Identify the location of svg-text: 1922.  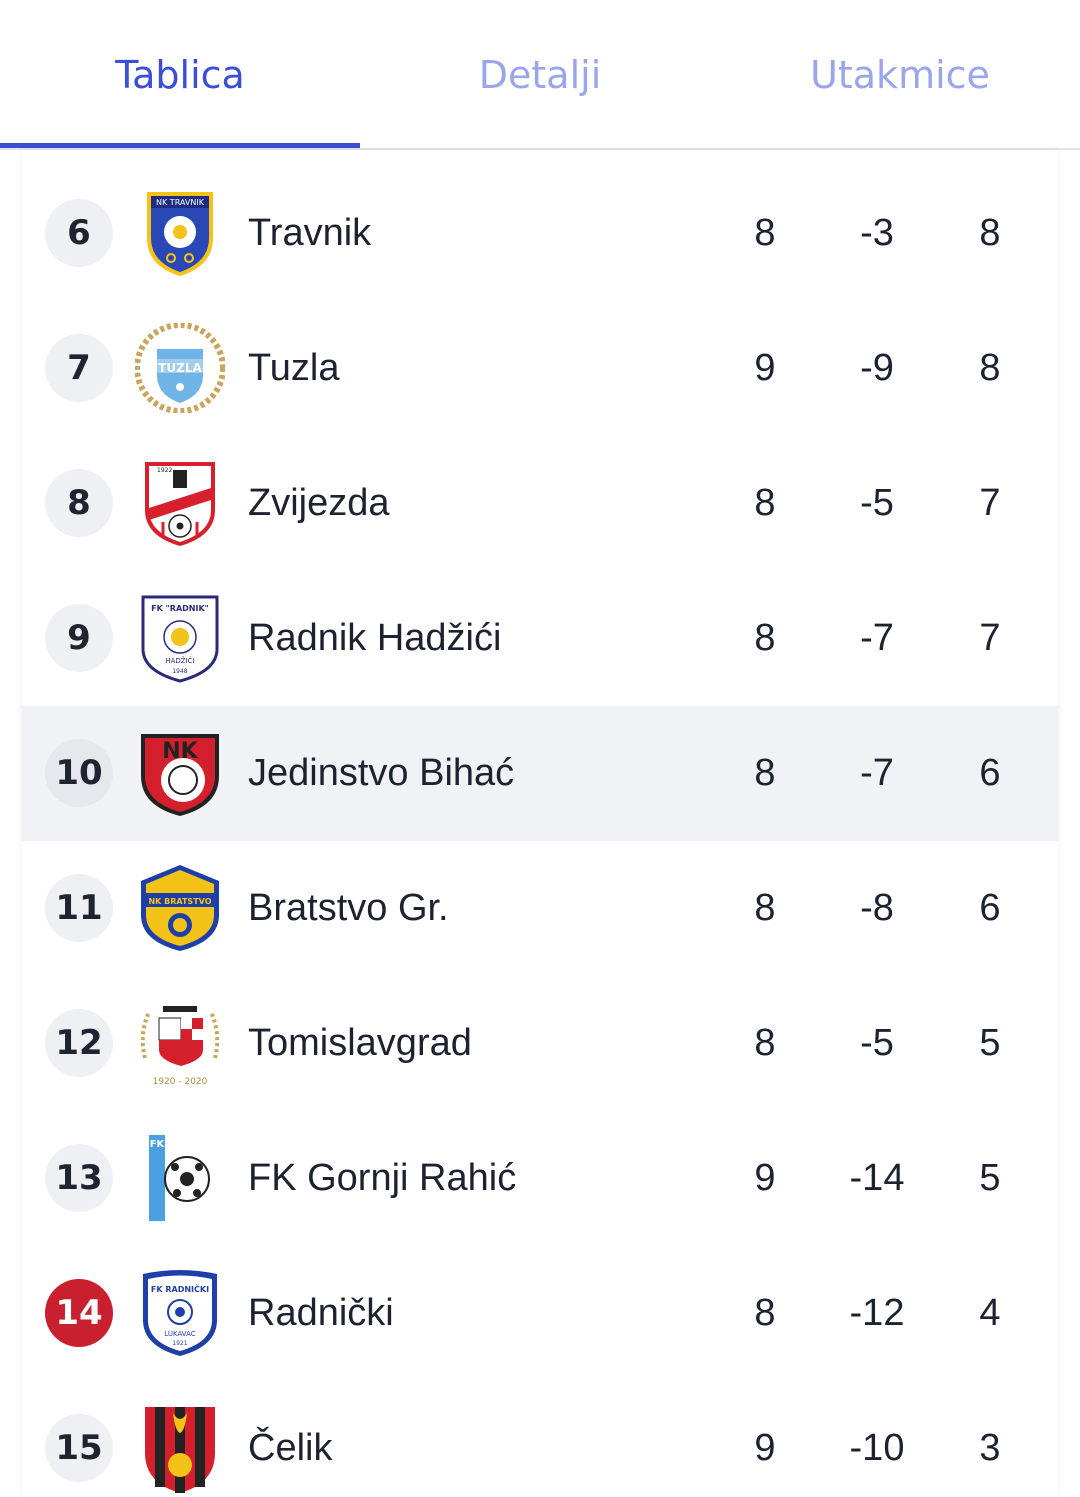
(164, 470).